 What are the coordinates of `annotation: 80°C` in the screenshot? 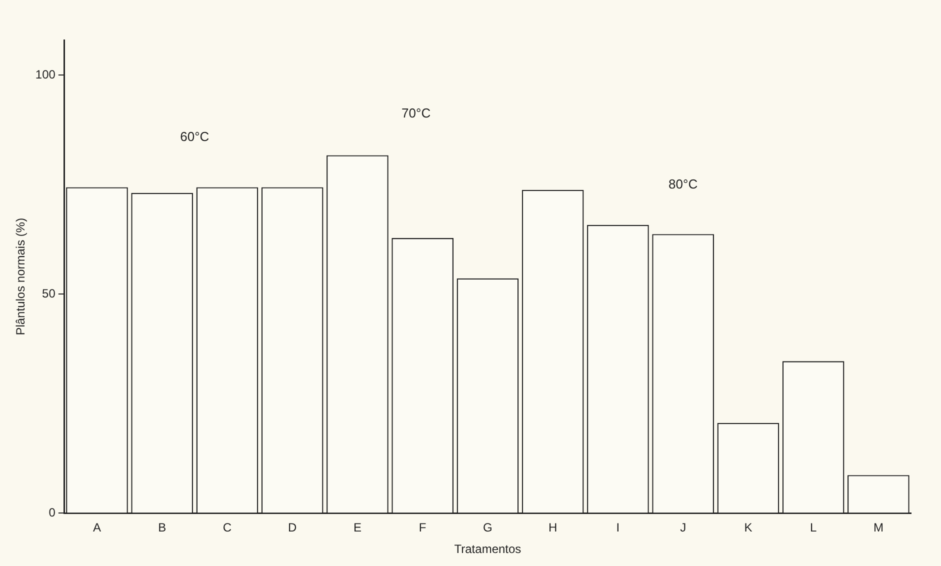 It's located at (683, 184).